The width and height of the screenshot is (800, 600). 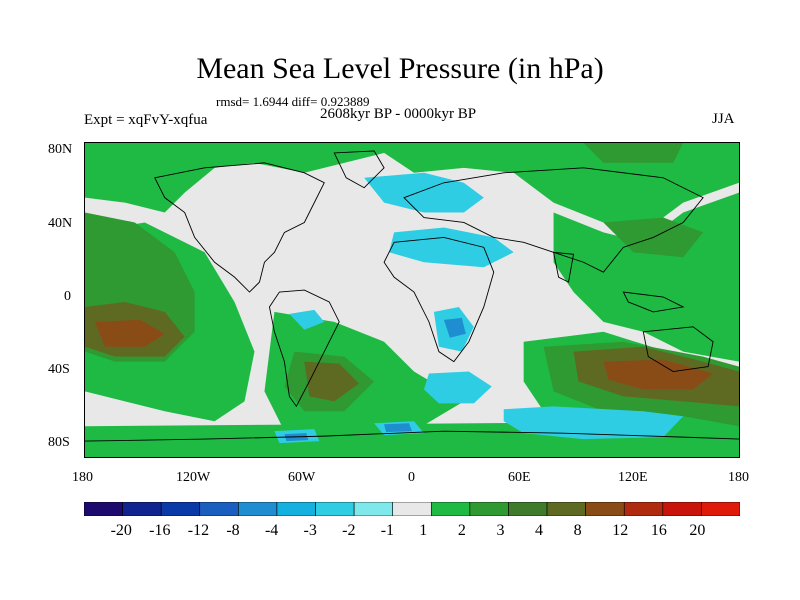 What do you see at coordinates (423, 530) in the screenshot?
I see `colorbar-label: 1` at bounding box center [423, 530].